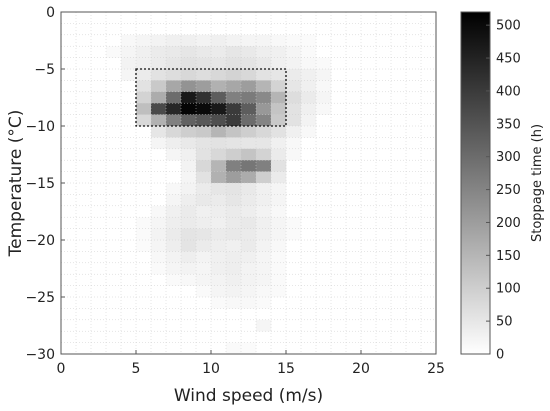  What do you see at coordinates (40, 241) in the screenshot?
I see `y-tick-label: −20` at bounding box center [40, 241].